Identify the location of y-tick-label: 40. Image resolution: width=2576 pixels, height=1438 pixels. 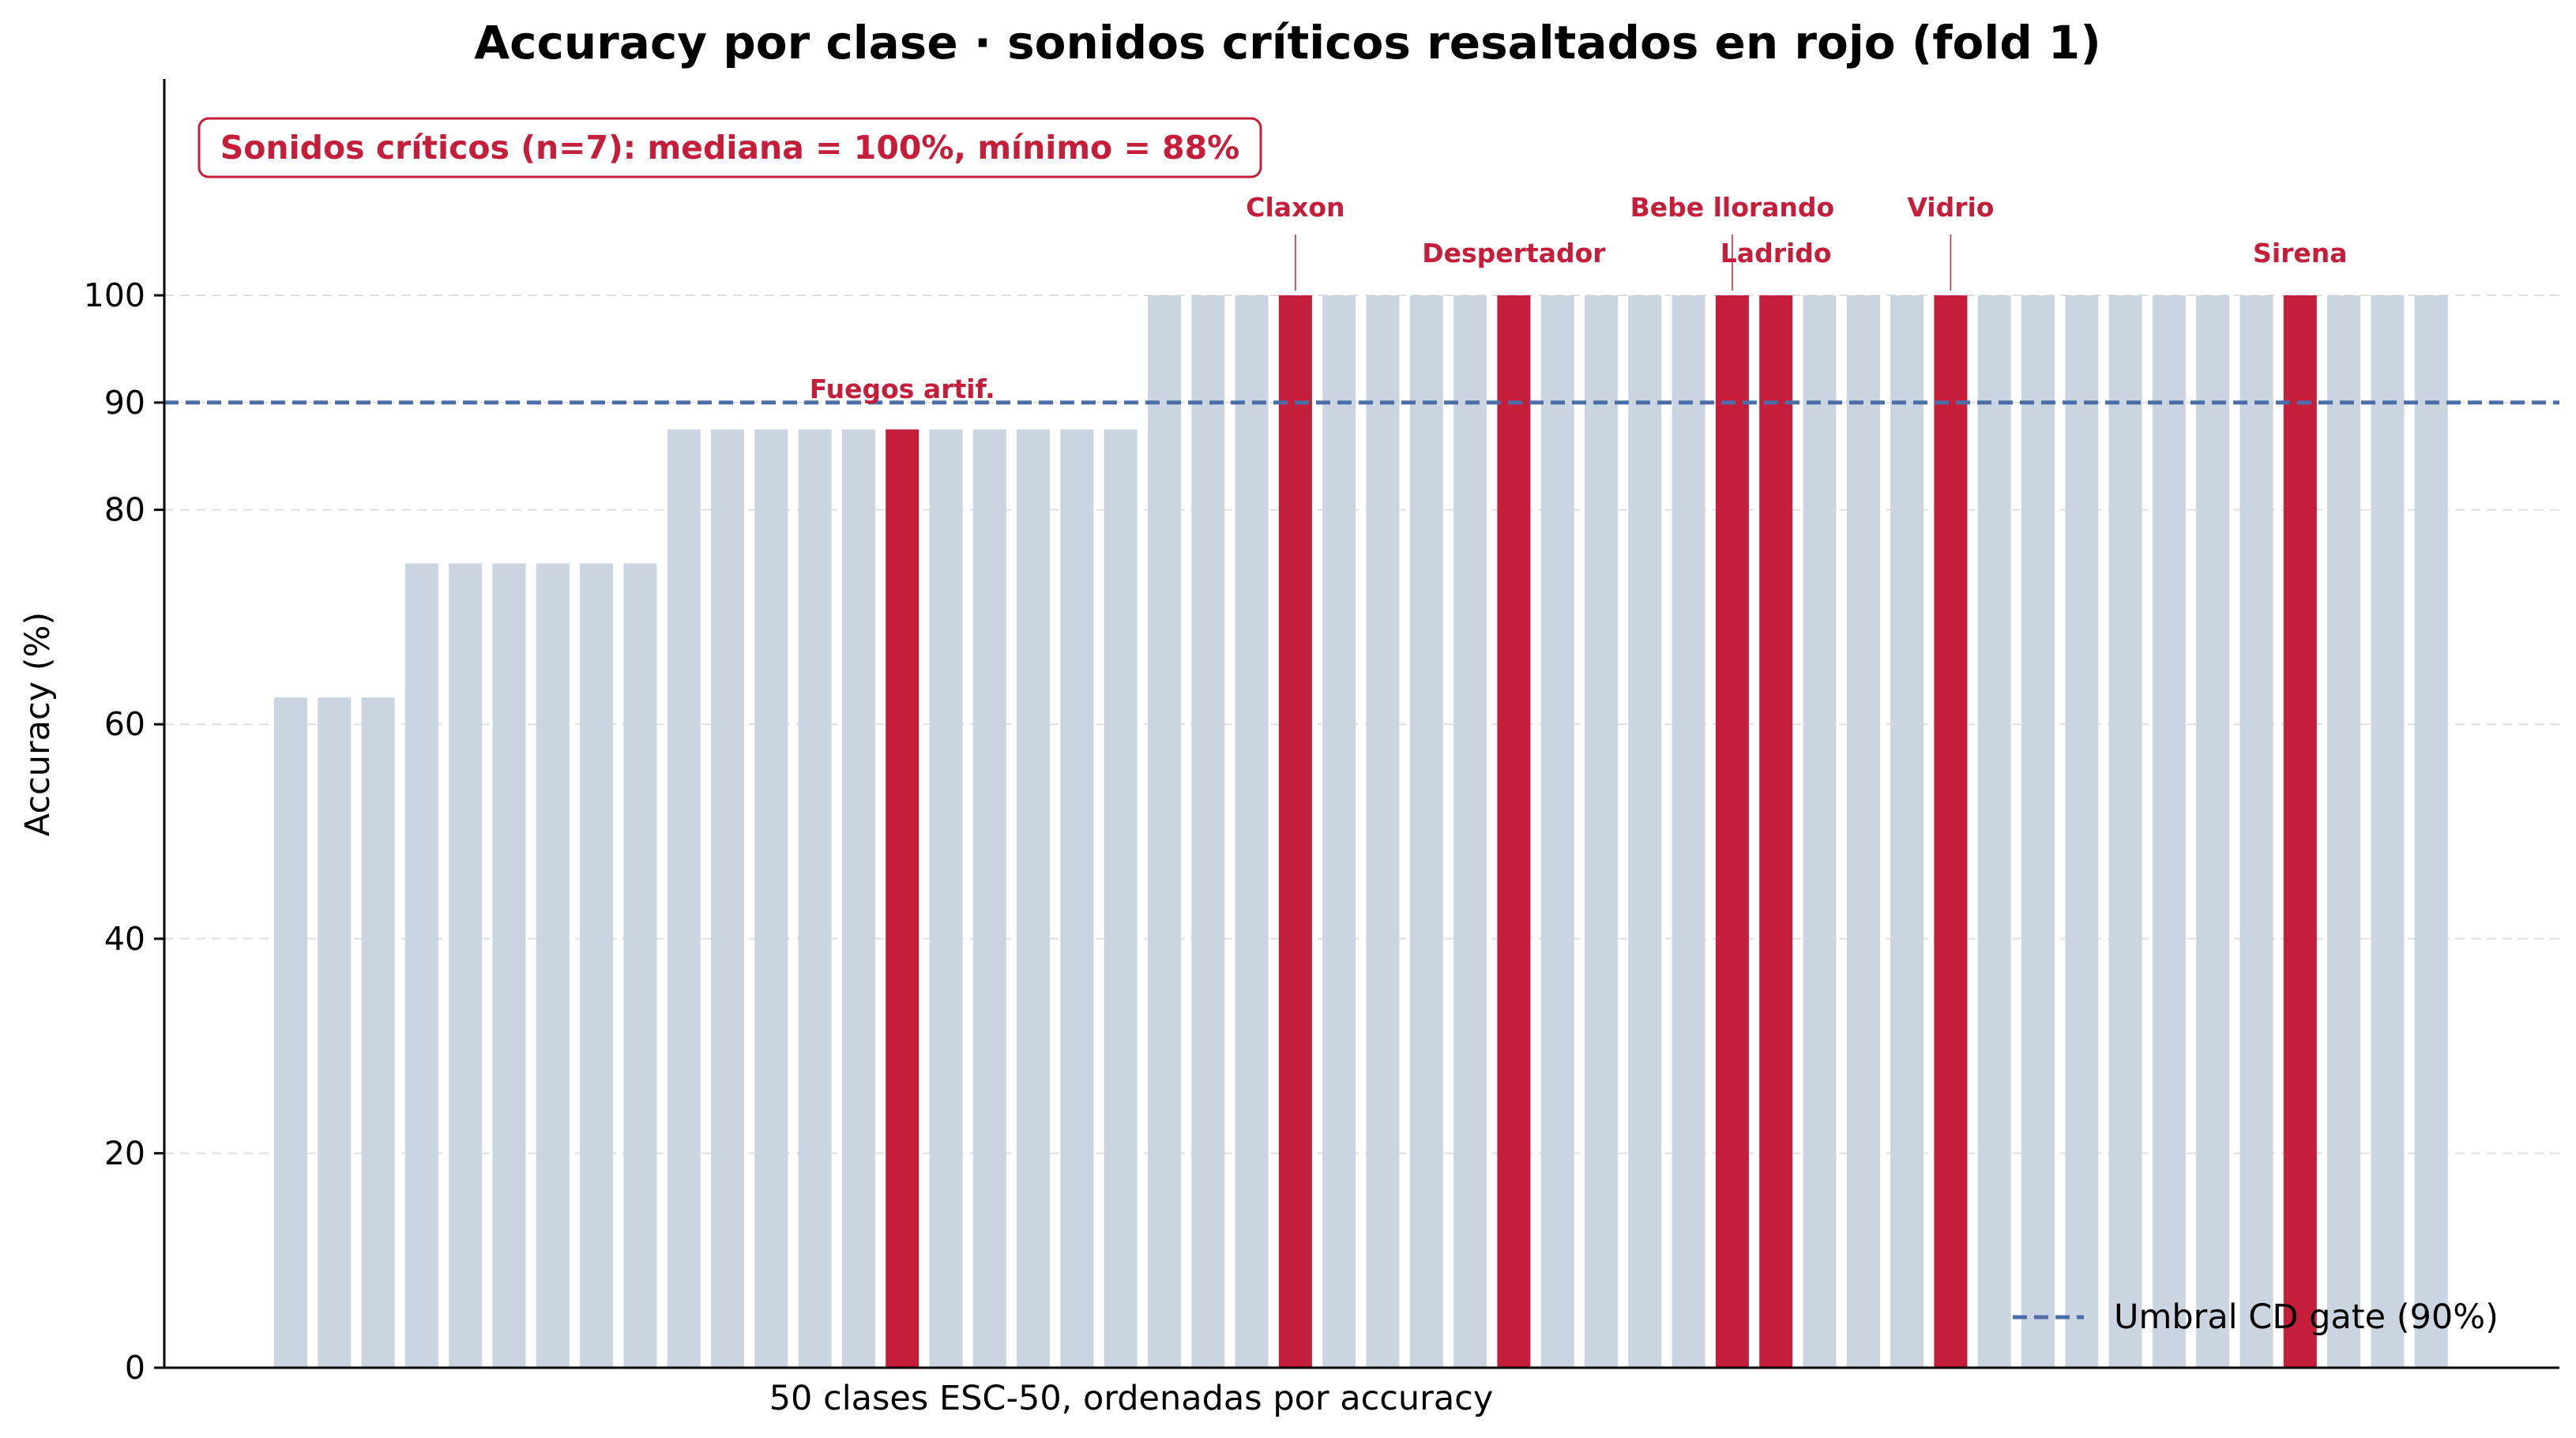
(125, 939).